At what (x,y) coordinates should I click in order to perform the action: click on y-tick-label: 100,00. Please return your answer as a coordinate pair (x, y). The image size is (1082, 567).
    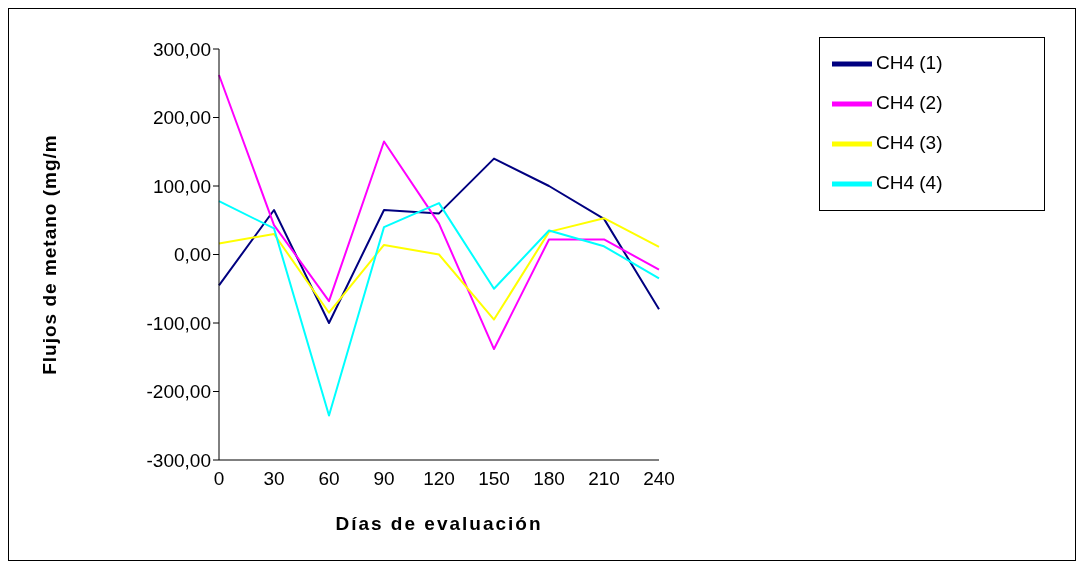
    Looking at the image, I should click on (181, 186).